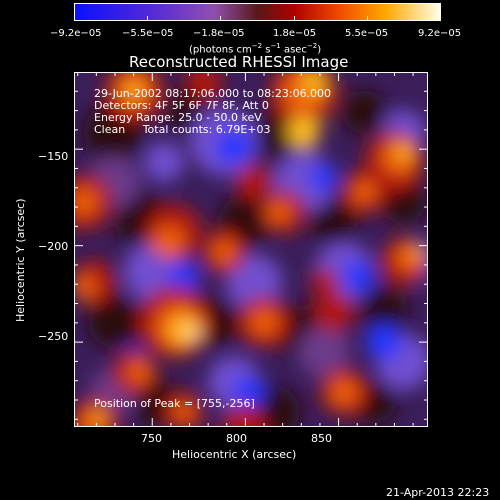 The height and width of the screenshot is (500, 500). I want to click on y-tick-label-200: −200, so click(53, 246).